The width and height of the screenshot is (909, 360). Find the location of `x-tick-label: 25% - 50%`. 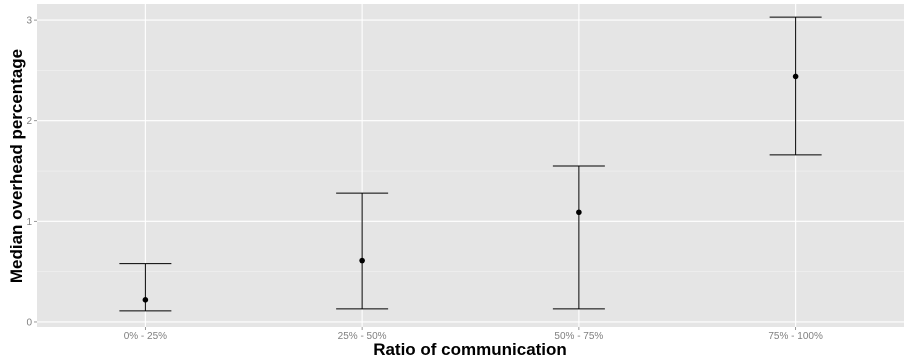

x-tick-label: 25% - 50% is located at coordinates (362, 336).